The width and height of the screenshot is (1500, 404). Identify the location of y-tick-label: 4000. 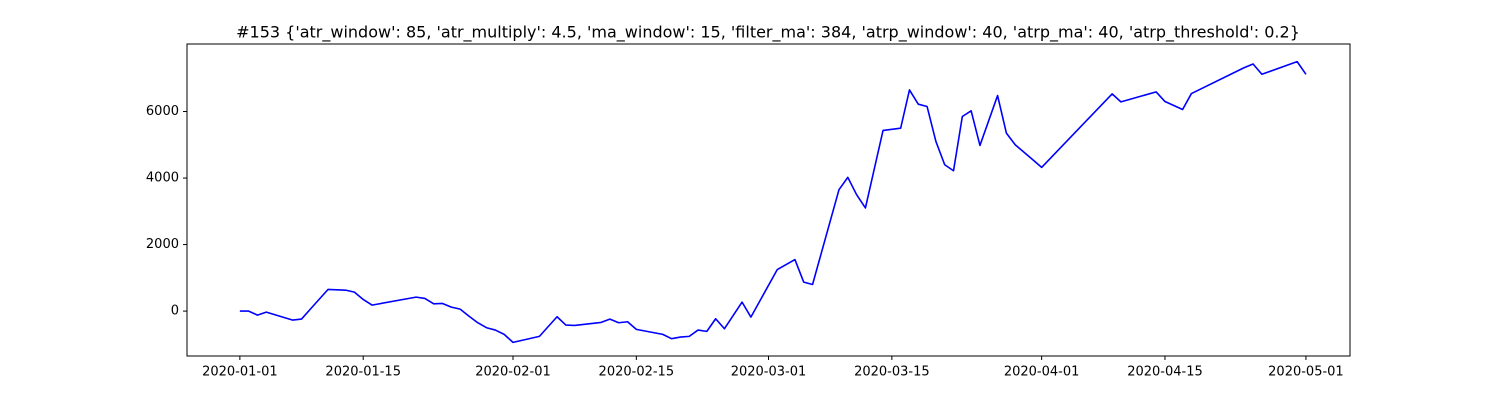
(162, 178).